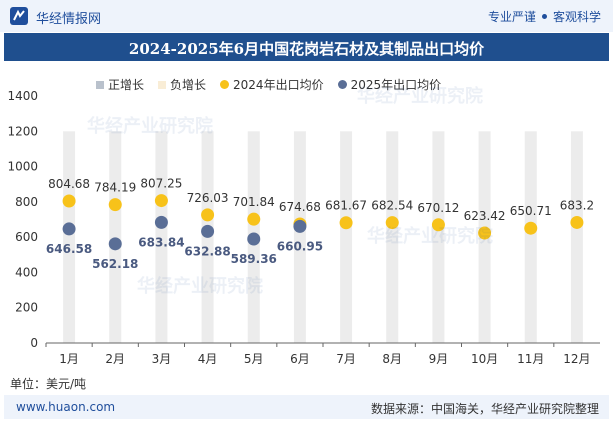 The height and width of the screenshot is (424, 613). Describe the element at coordinates (278, 85) in the screenshot. I see `legend-label: 2024年出口均价` at that location.